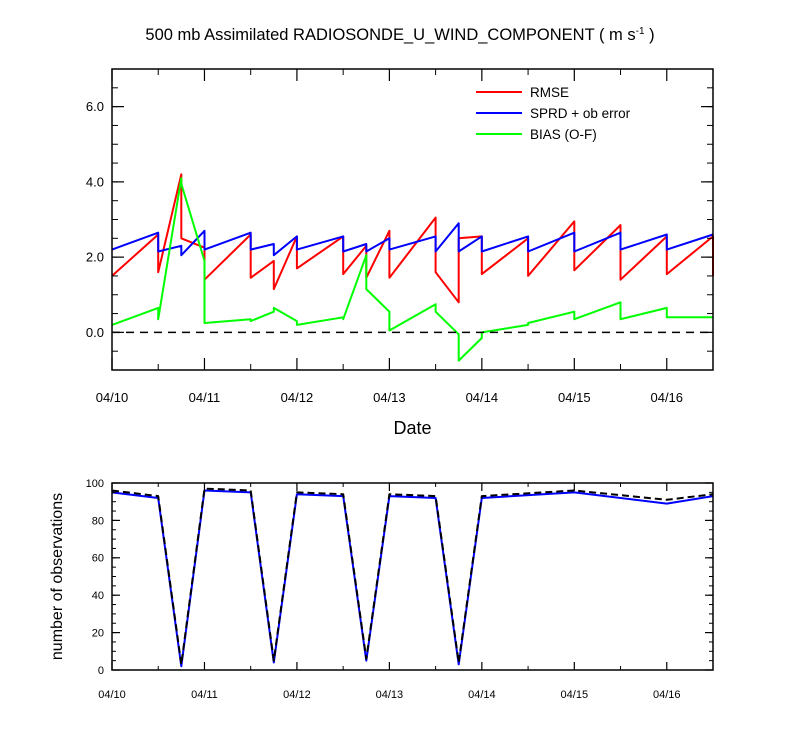 The height and width of the screenshot is (750, 800). What do you see at coordinates (95, 181) in the screenshot?
I see `y-tick-label: 4.0` at bounding box center [95, 181].